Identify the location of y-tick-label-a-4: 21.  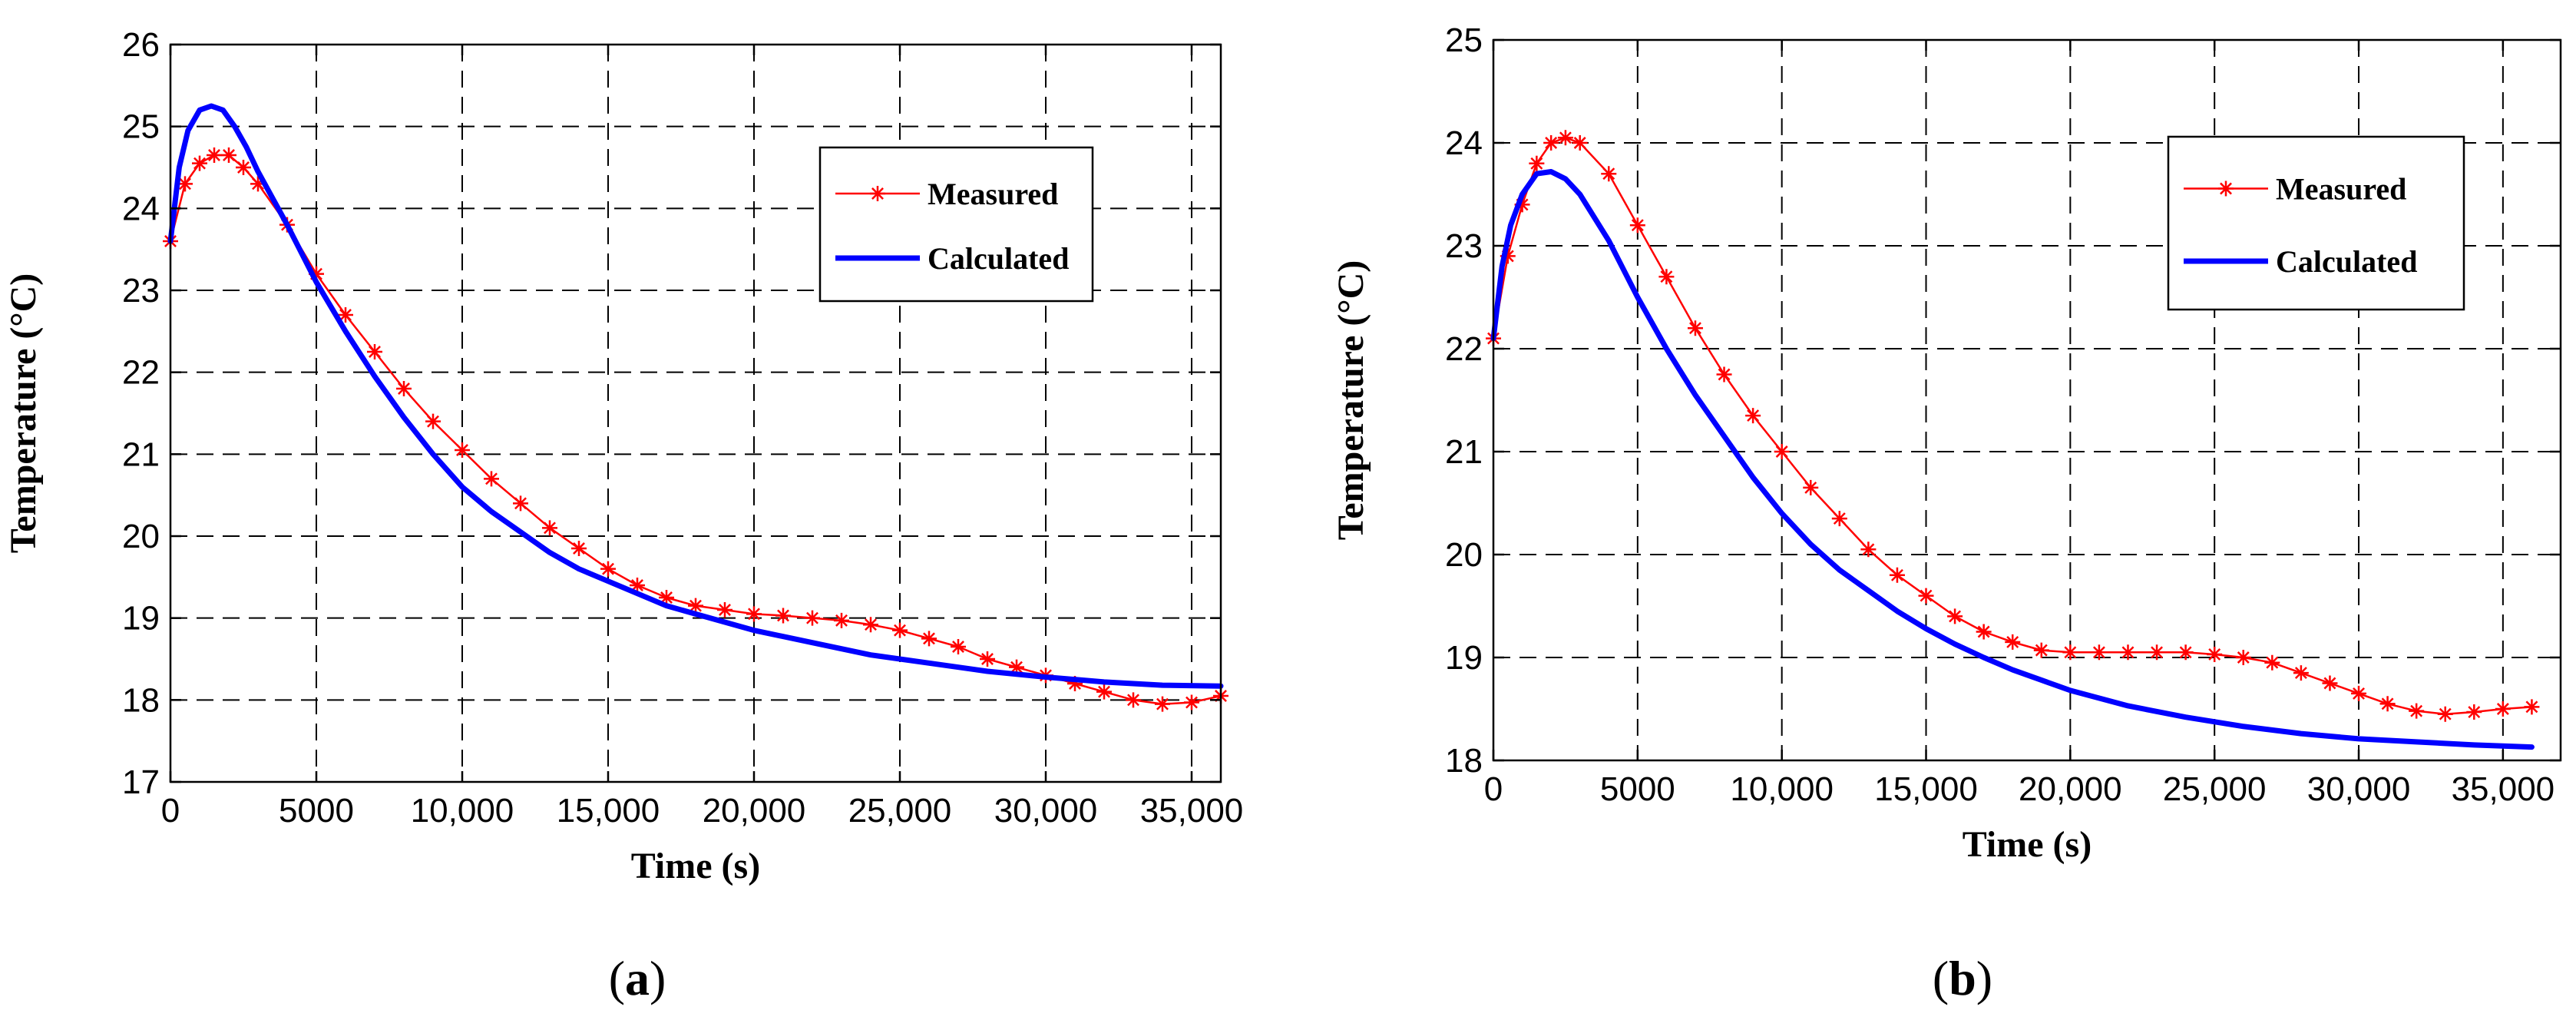
(141, 454).